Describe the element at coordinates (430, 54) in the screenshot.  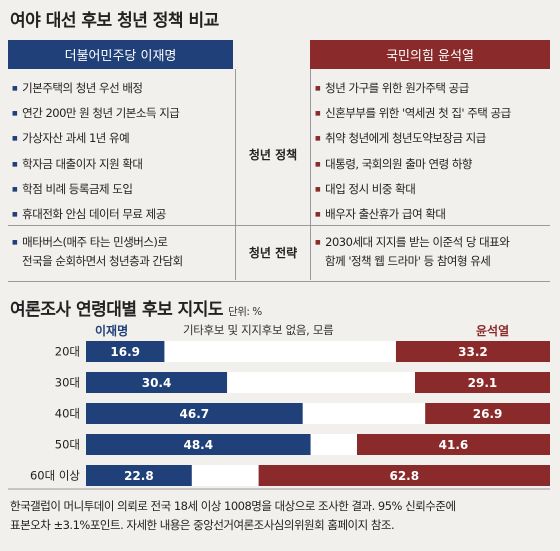
I see `right-candidate-header: 국민의힘 윤석열` at that location.